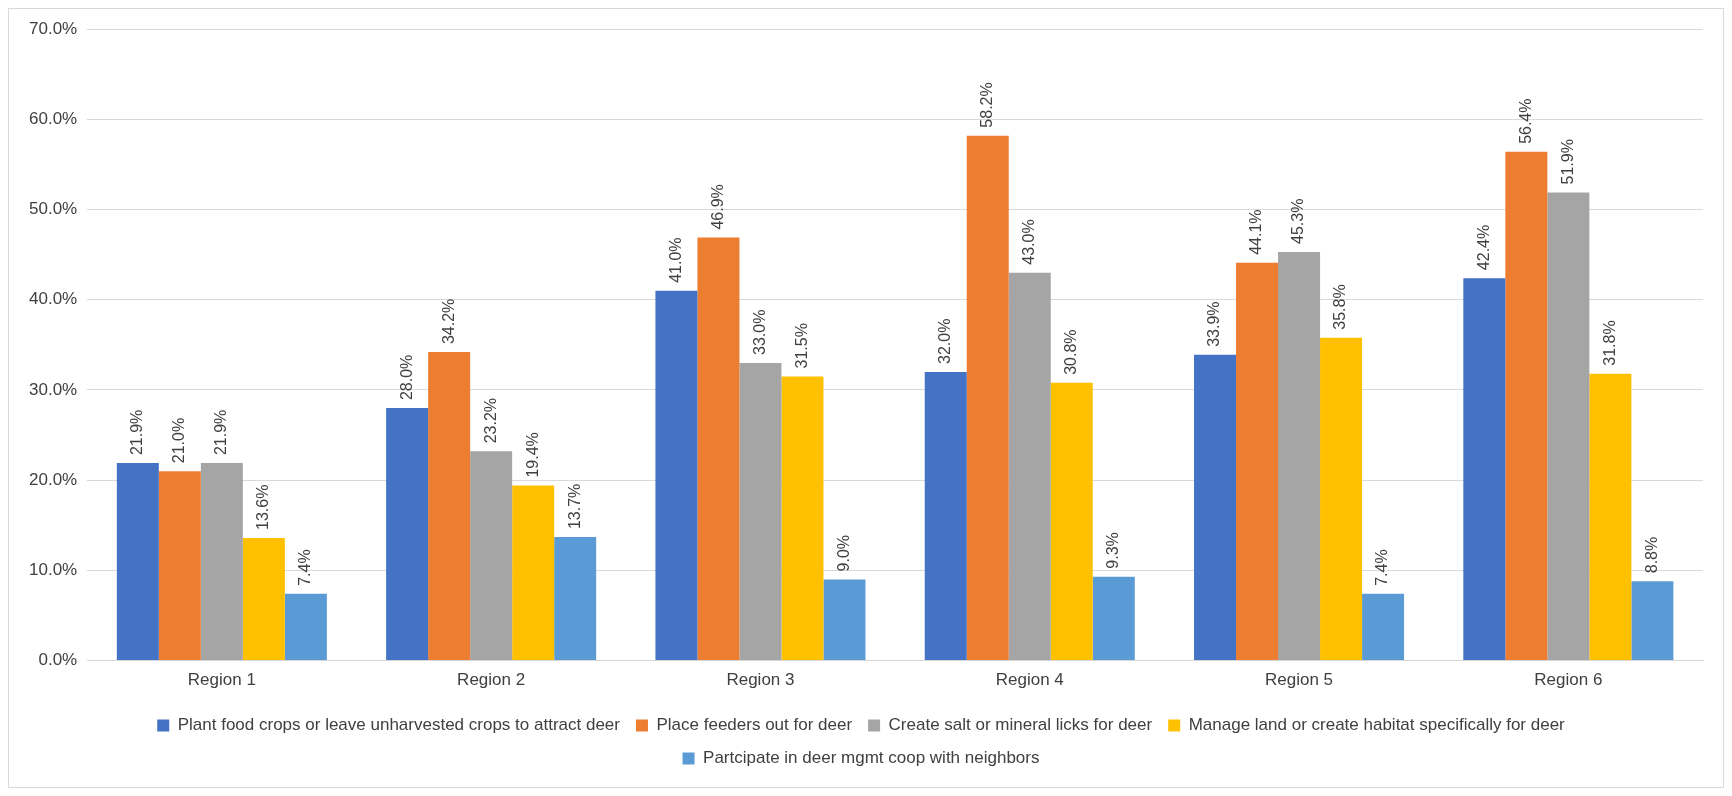 The image size is (1732, 796). What do you see at coordinates (179, 440) in the screenshot?
I see `data-label: 21.0%` at bounding box center [179, 440].